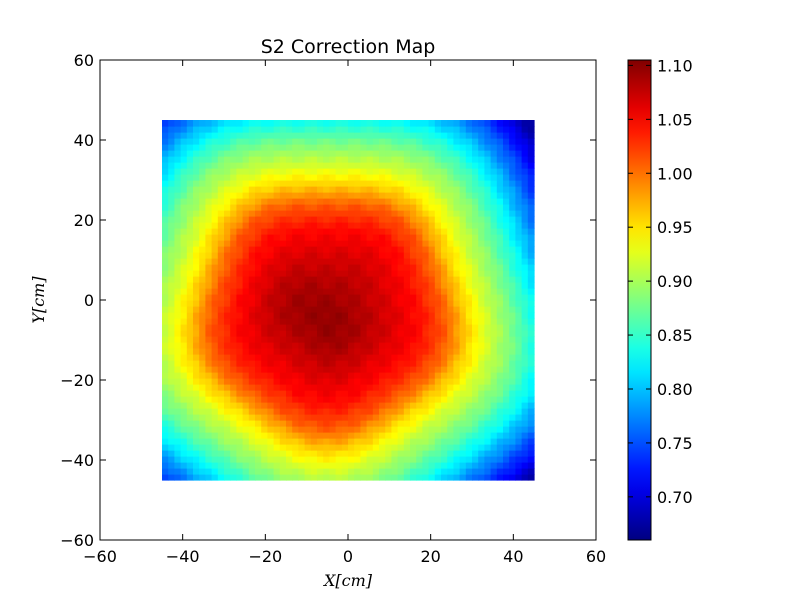 The image size is (800, 600). What do you see at coordinates (639, 300) in the screenshot?
I see `colorbar` at bounding box center [639, 300].